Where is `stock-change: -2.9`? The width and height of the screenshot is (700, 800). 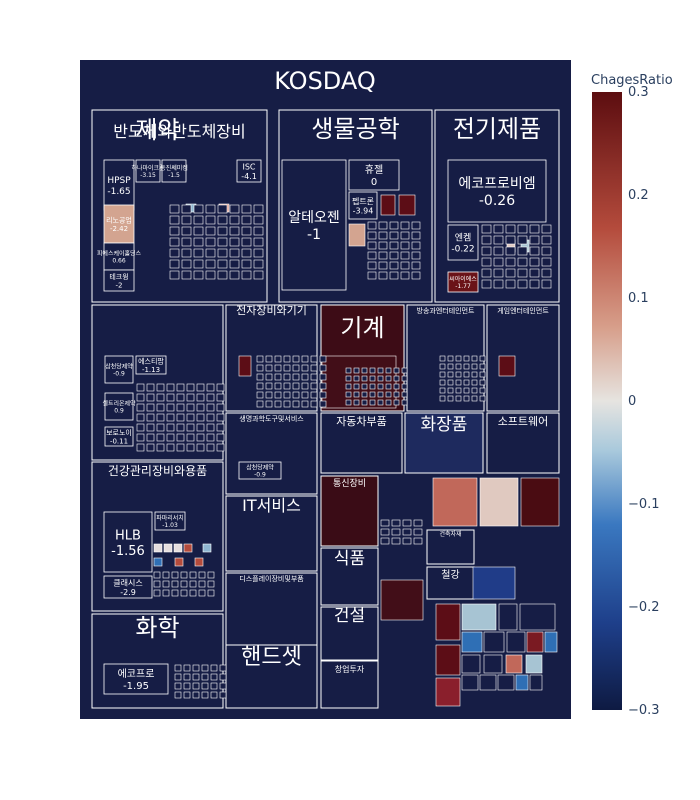
stock-change: -2.9 is located at coordinates (128, 592).